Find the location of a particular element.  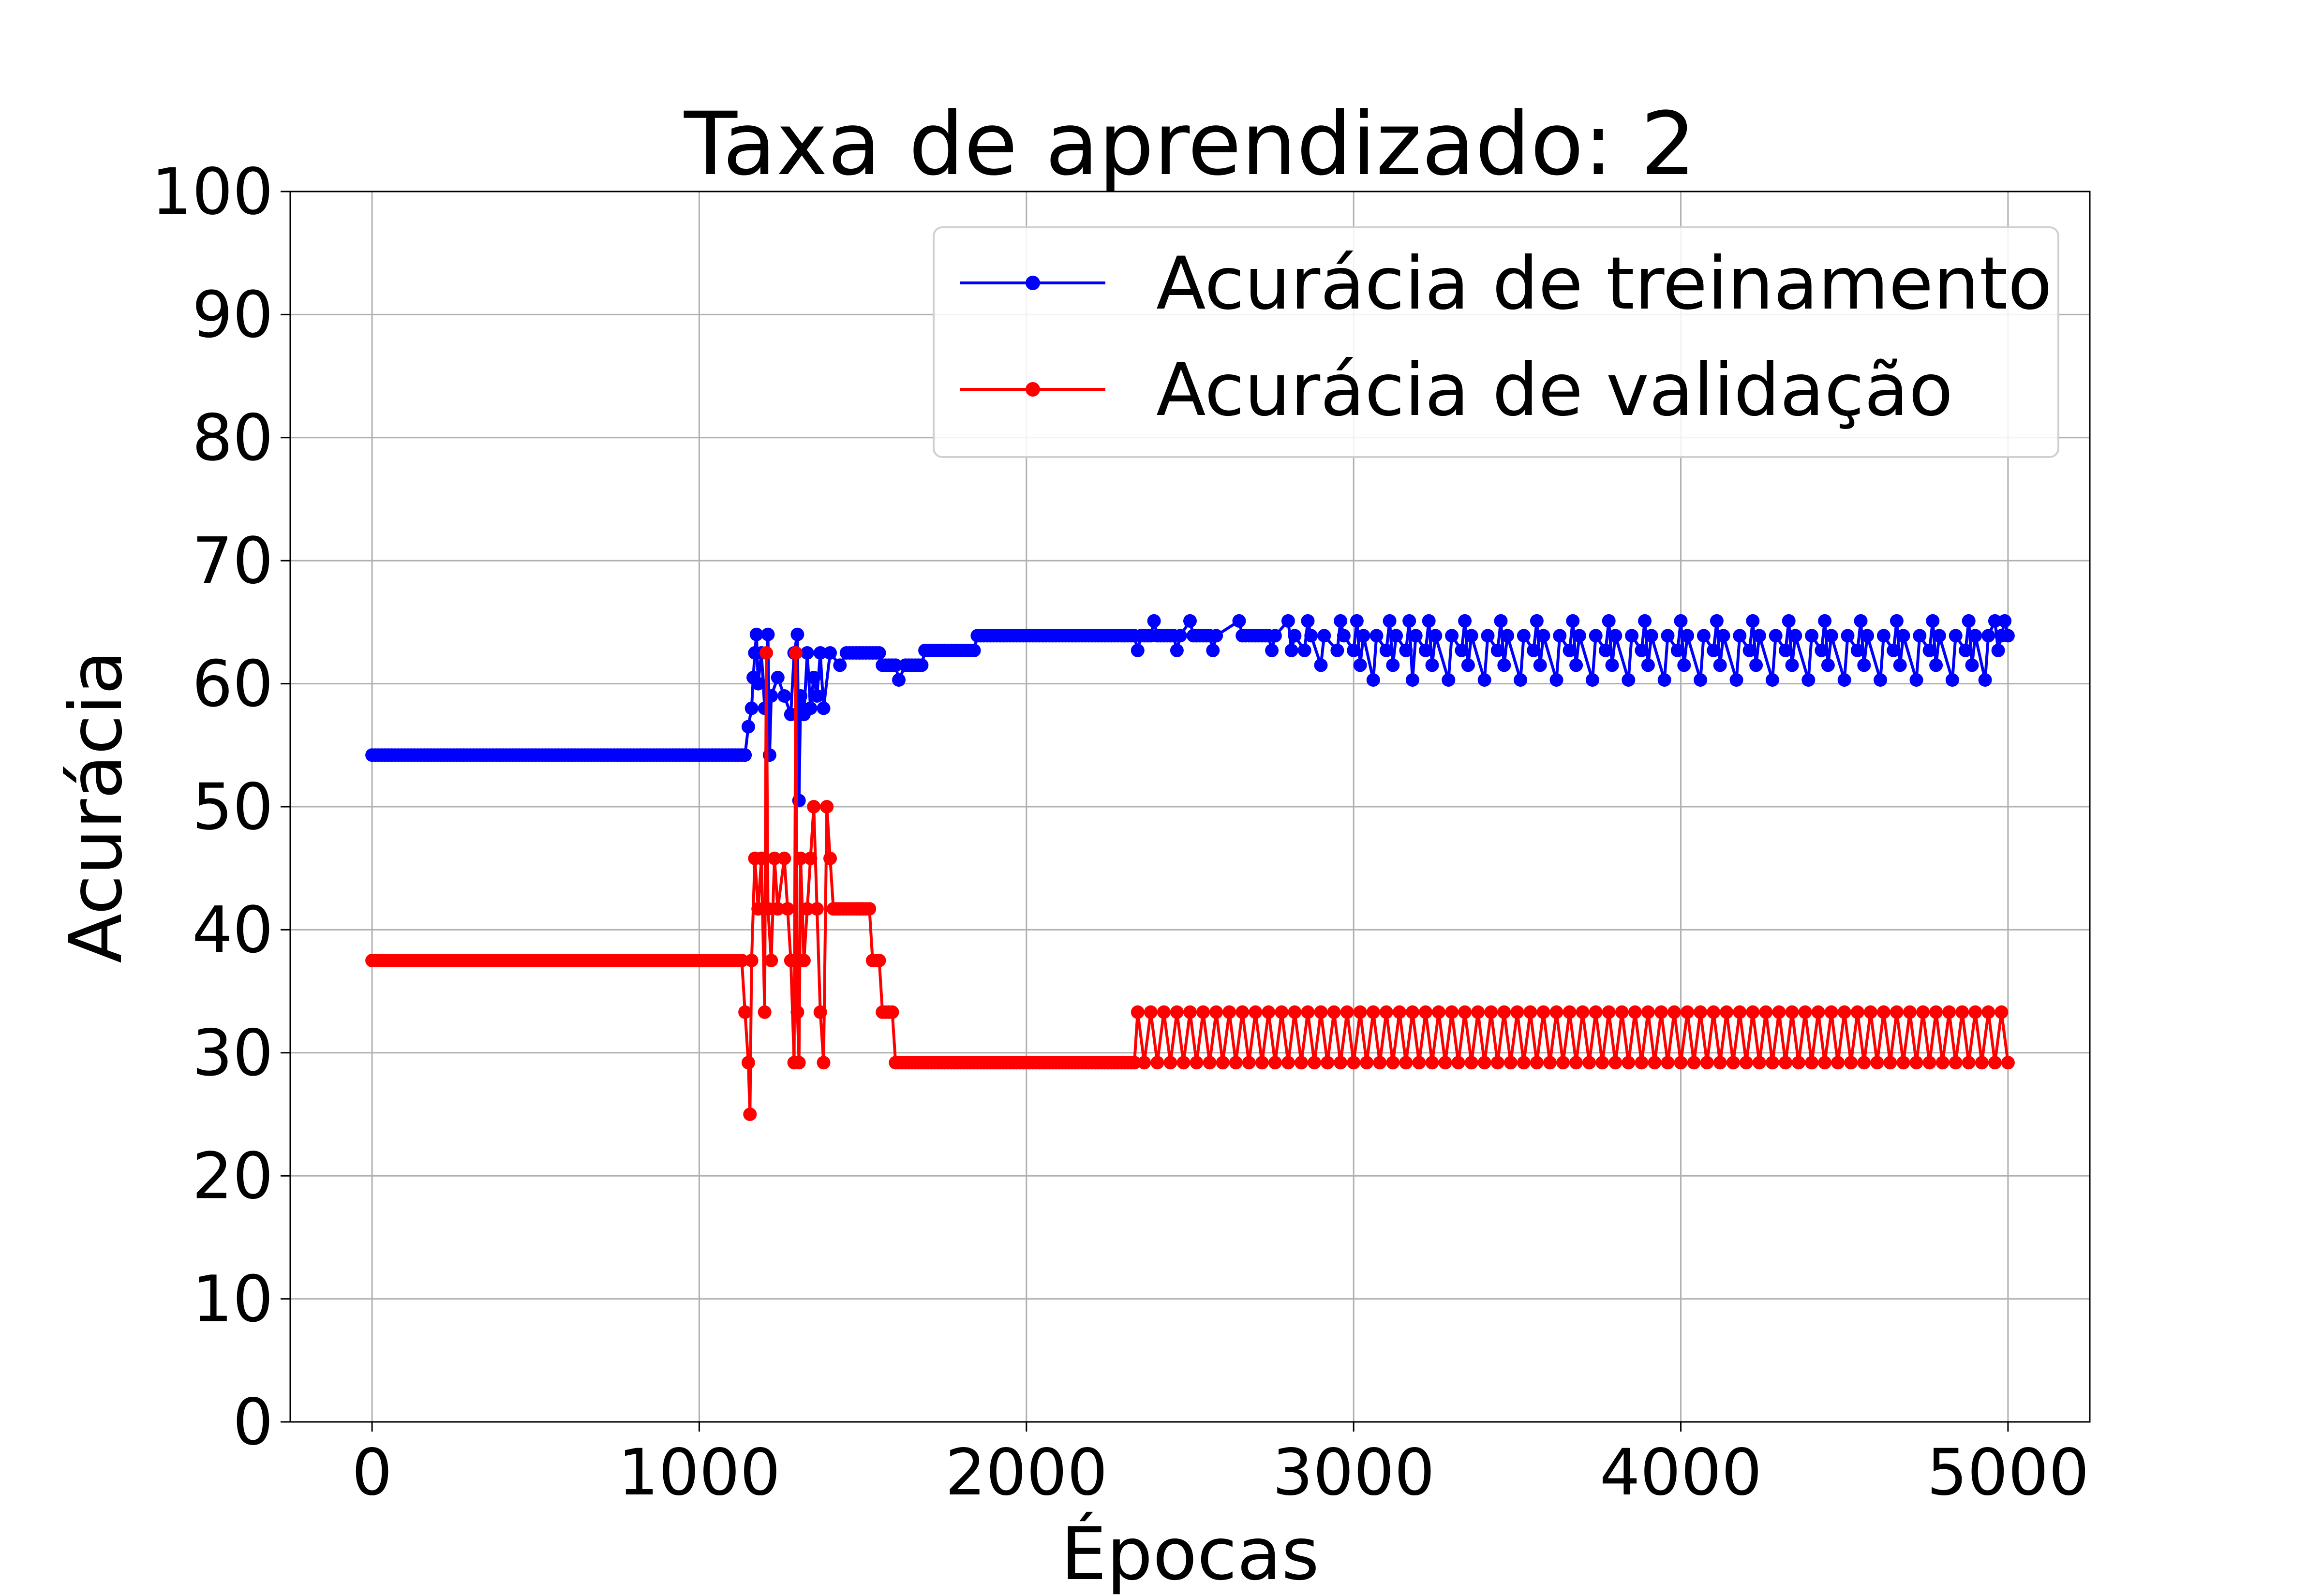

y-tick-label: 60 is located at coordinates (232, 684).